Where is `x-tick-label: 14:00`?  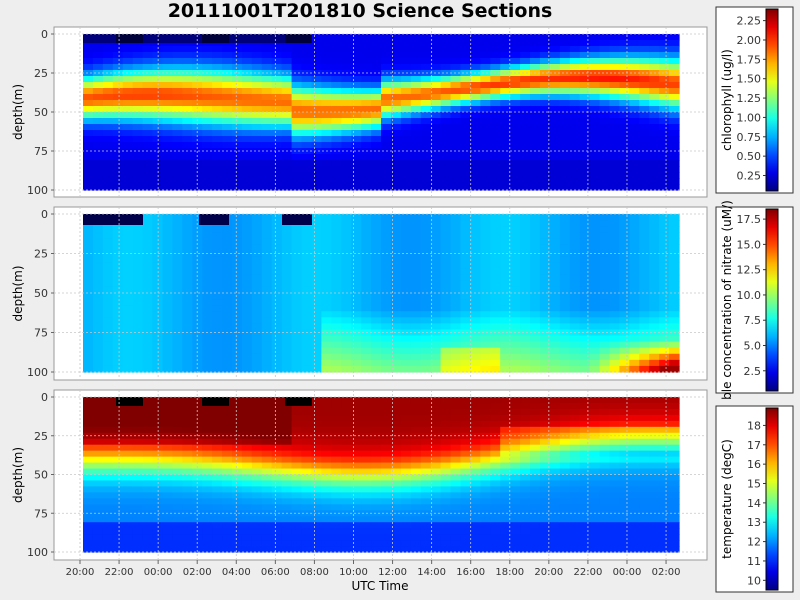
x-tick-label: 14:00 is located at coordinates (431, 572).